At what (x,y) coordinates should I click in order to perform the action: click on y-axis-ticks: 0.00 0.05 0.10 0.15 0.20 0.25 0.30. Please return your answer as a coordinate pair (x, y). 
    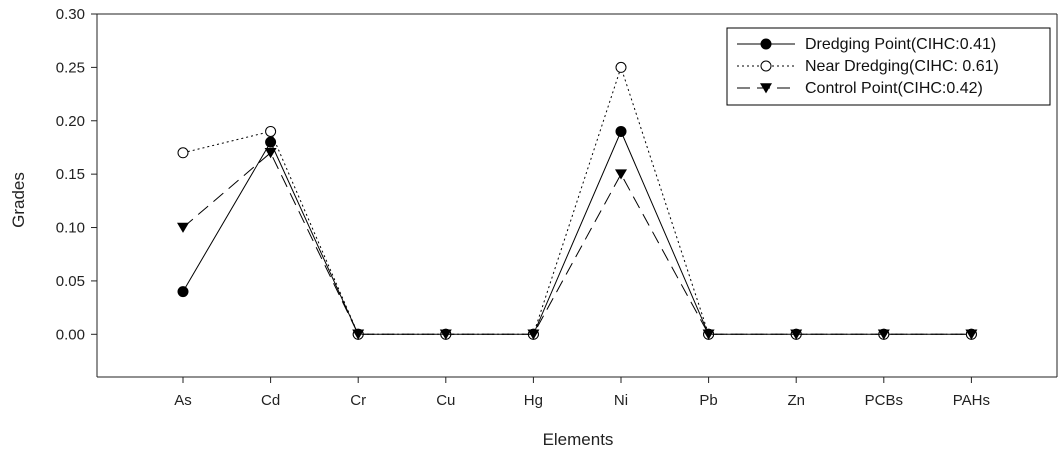
    Looking at the image, I should click on (76, 174).